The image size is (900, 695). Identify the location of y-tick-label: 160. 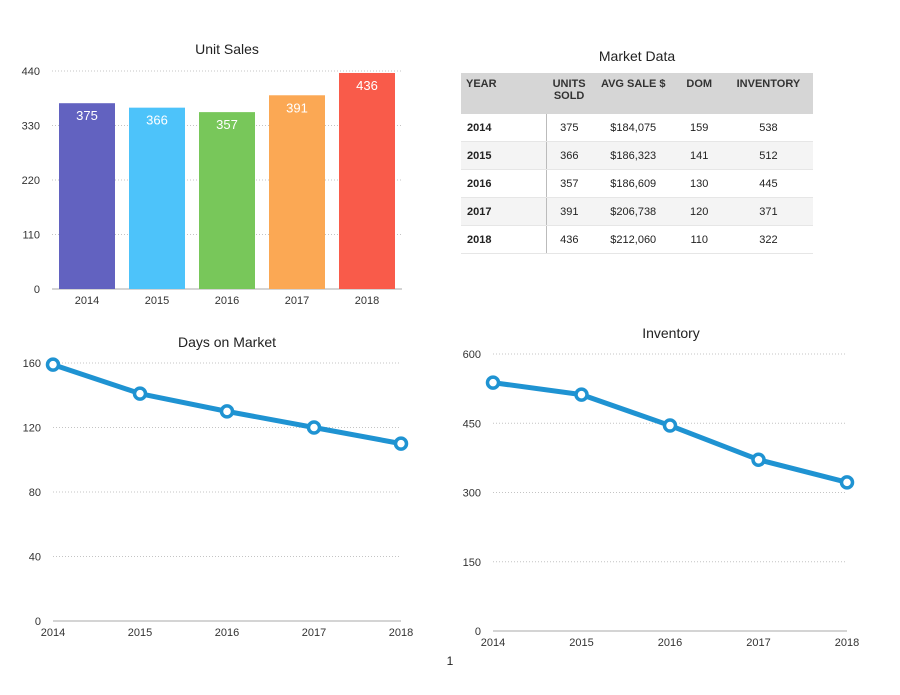
(32, 364).